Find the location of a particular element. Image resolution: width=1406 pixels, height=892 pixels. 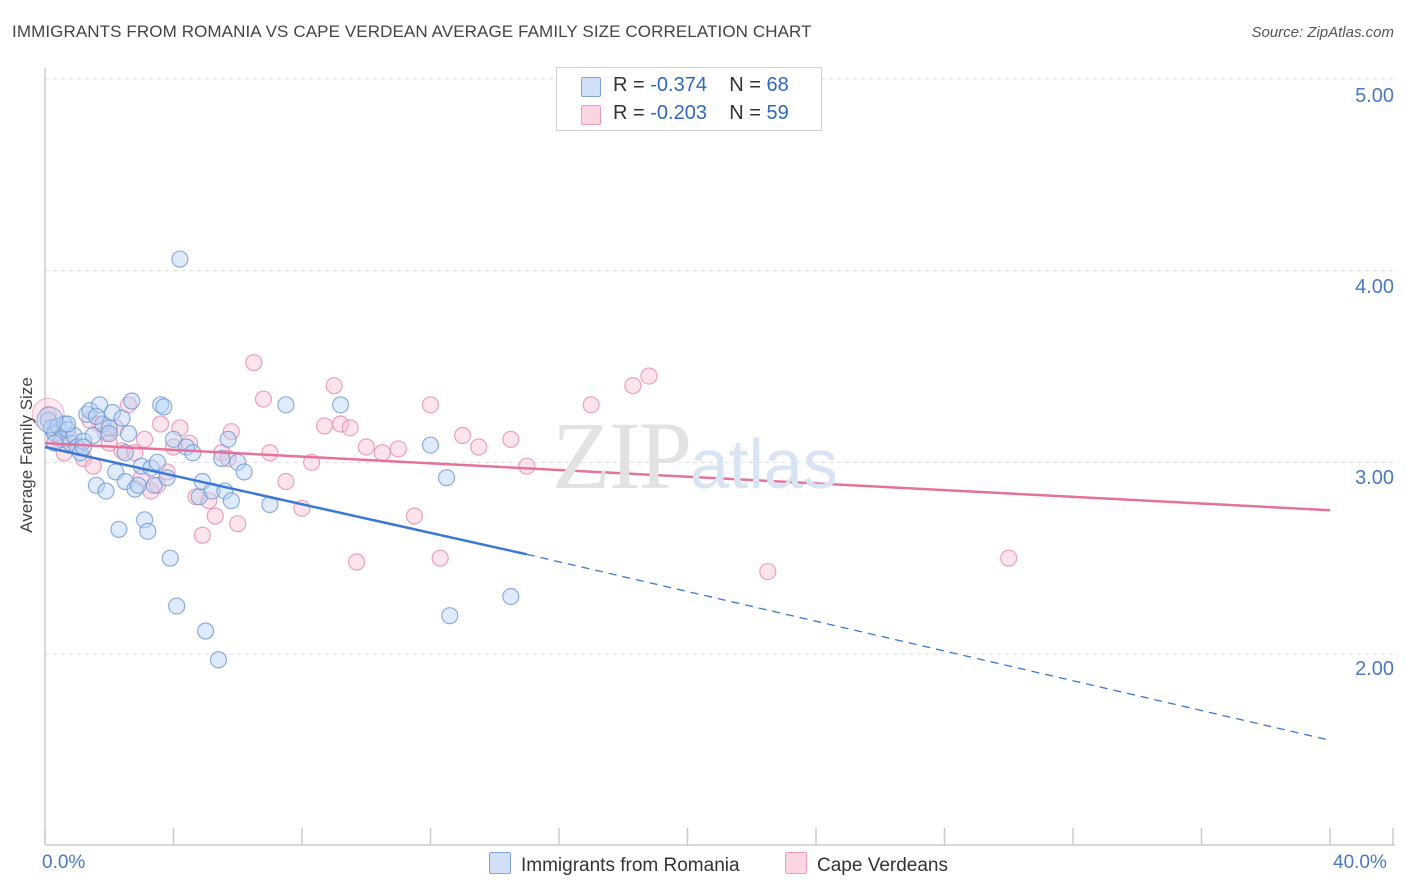

source-label: Source: ZipAtlas.com is located at coordinates (1322, 32).